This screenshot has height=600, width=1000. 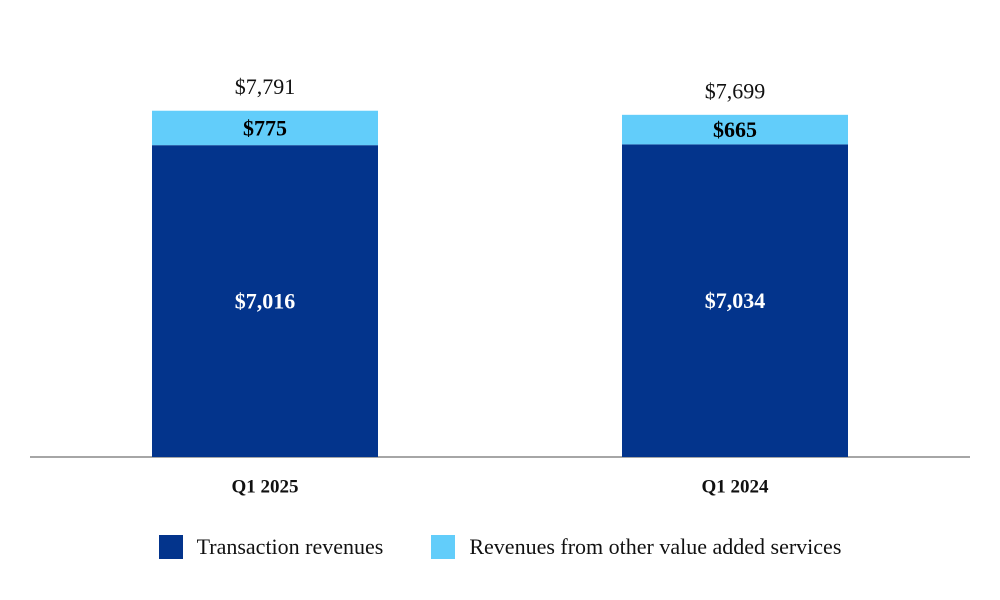 I want to click on legend-item-value-added-services: Revenues from other value added services, so click(x=636, y=547).